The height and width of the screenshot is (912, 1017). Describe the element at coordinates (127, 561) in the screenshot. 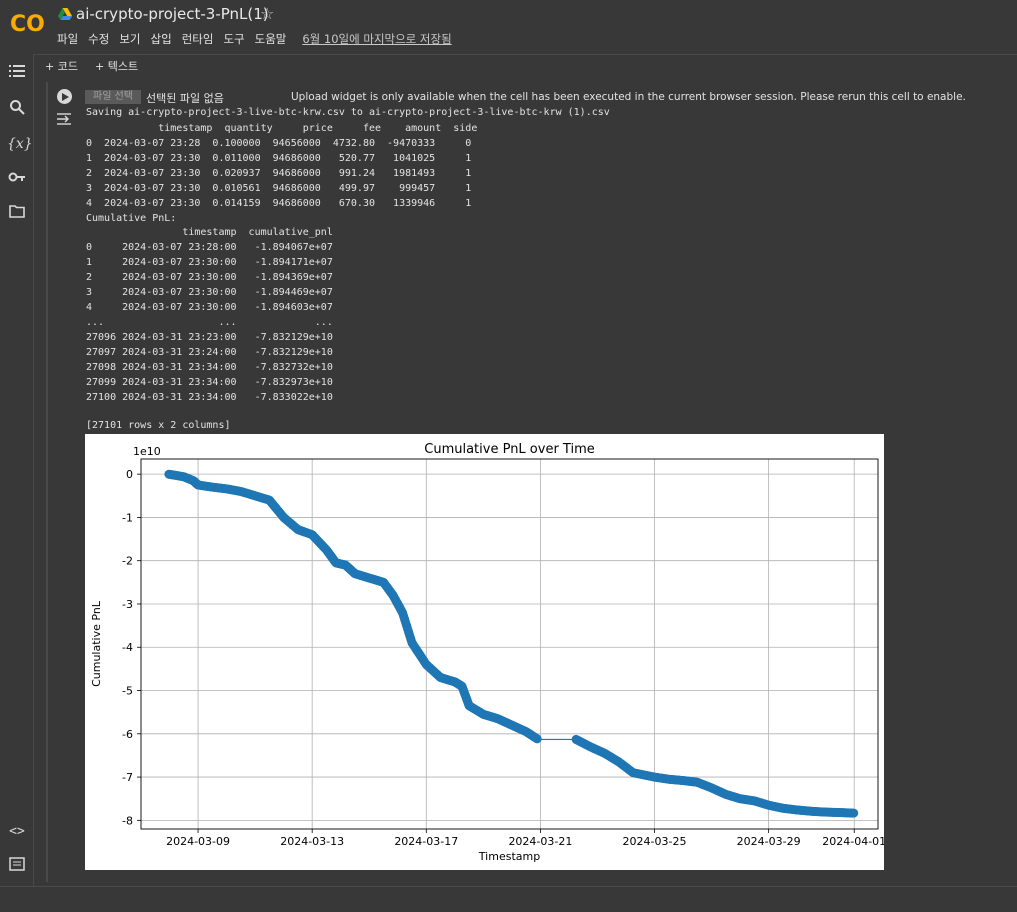

I see `y-tick-label: -2` at that location.